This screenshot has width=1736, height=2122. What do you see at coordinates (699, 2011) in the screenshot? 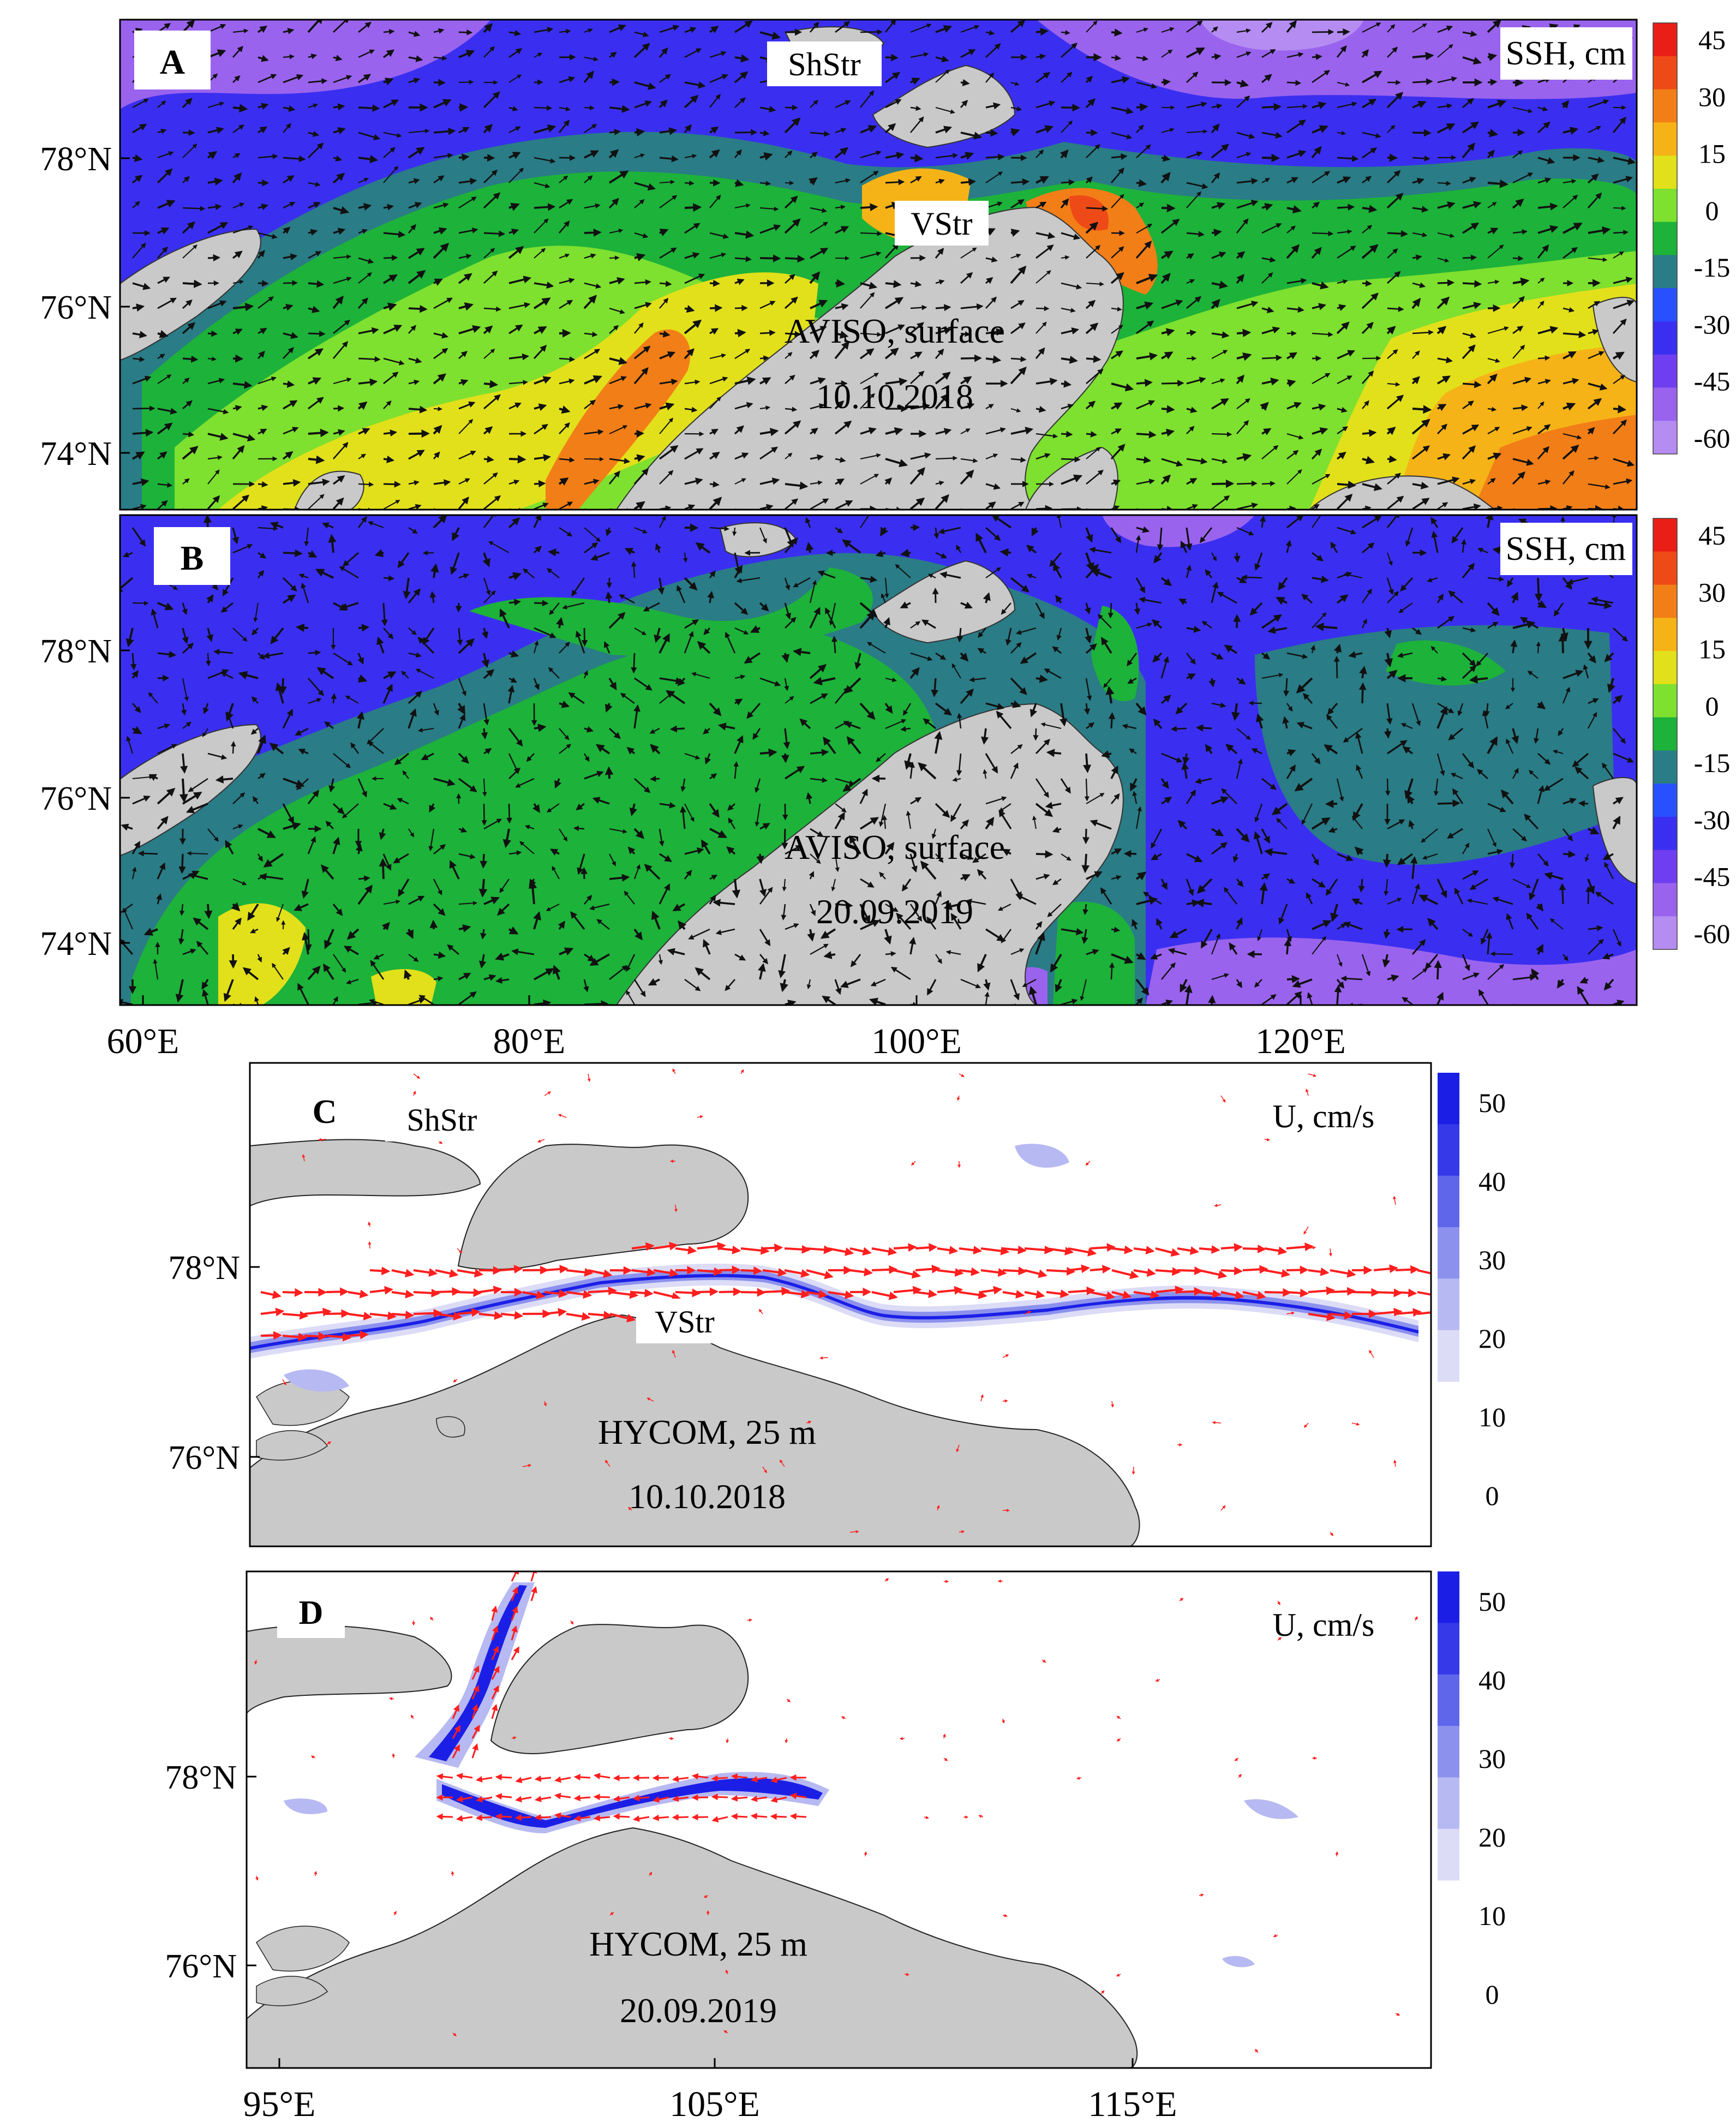
I see `panel-d-title-date: 20.09.2019` at bounding box center [699, 2011].